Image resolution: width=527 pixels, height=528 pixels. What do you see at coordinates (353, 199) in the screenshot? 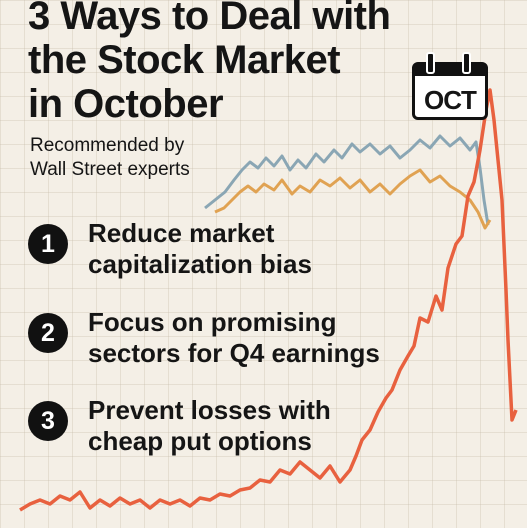
I see `amber-trend-line` at bounding box center [353, 199].